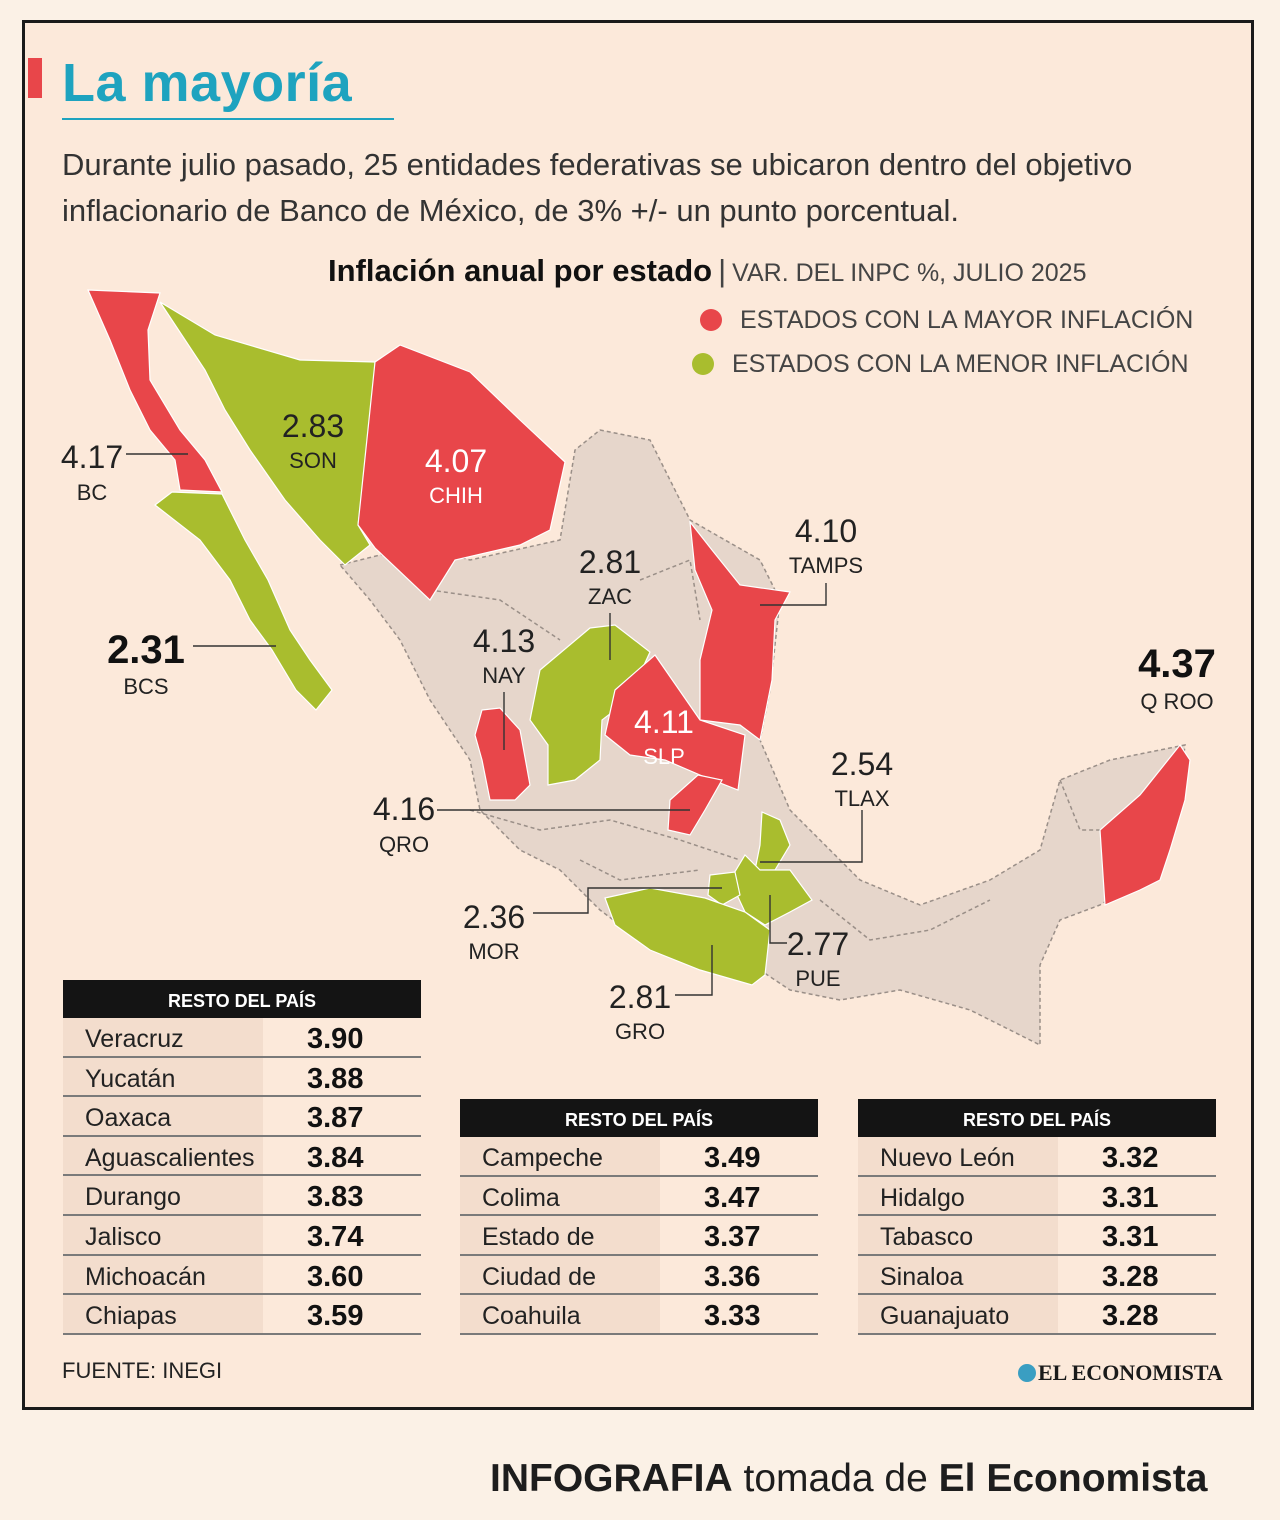 The image size is (1280, 1520). What do you see at coordinates (835, 1478) in the screenshot?
I see `credit-mid: tomada de` at bounding box center [835, 1478].